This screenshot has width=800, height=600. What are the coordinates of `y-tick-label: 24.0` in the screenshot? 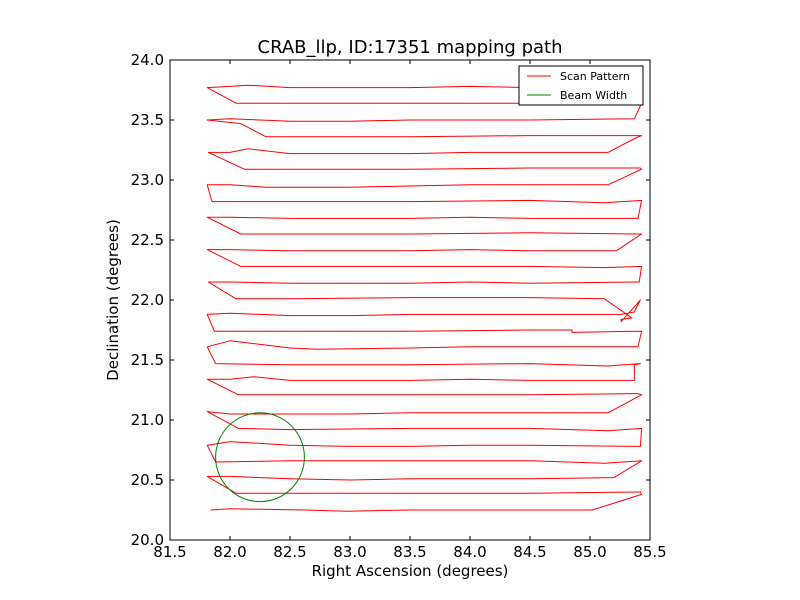 It's located at (147, 60).